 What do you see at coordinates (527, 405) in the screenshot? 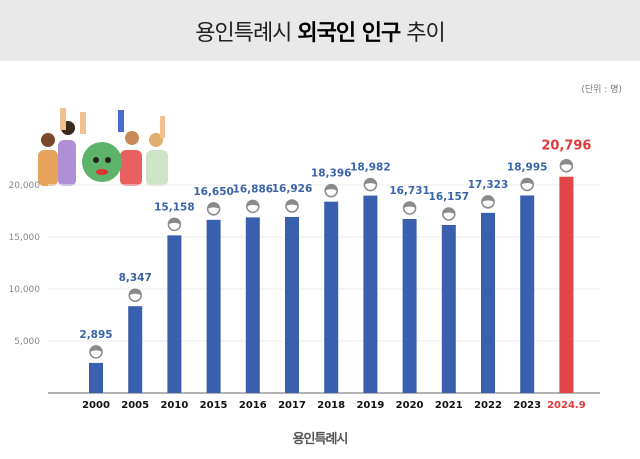
I see `x-tick-label: 2023` at bounding box center [527, 405].